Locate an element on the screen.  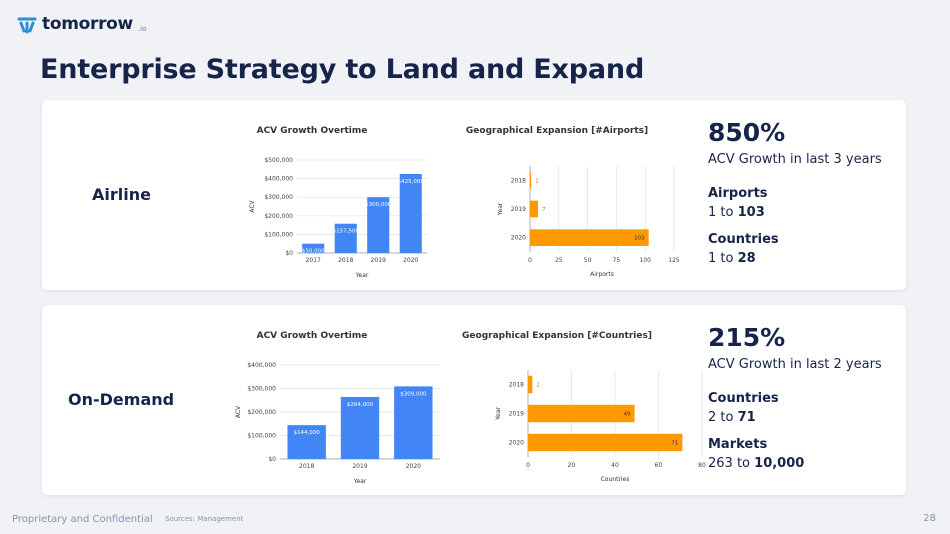
data-label: $425,000 is located at coordinates (411, 182).